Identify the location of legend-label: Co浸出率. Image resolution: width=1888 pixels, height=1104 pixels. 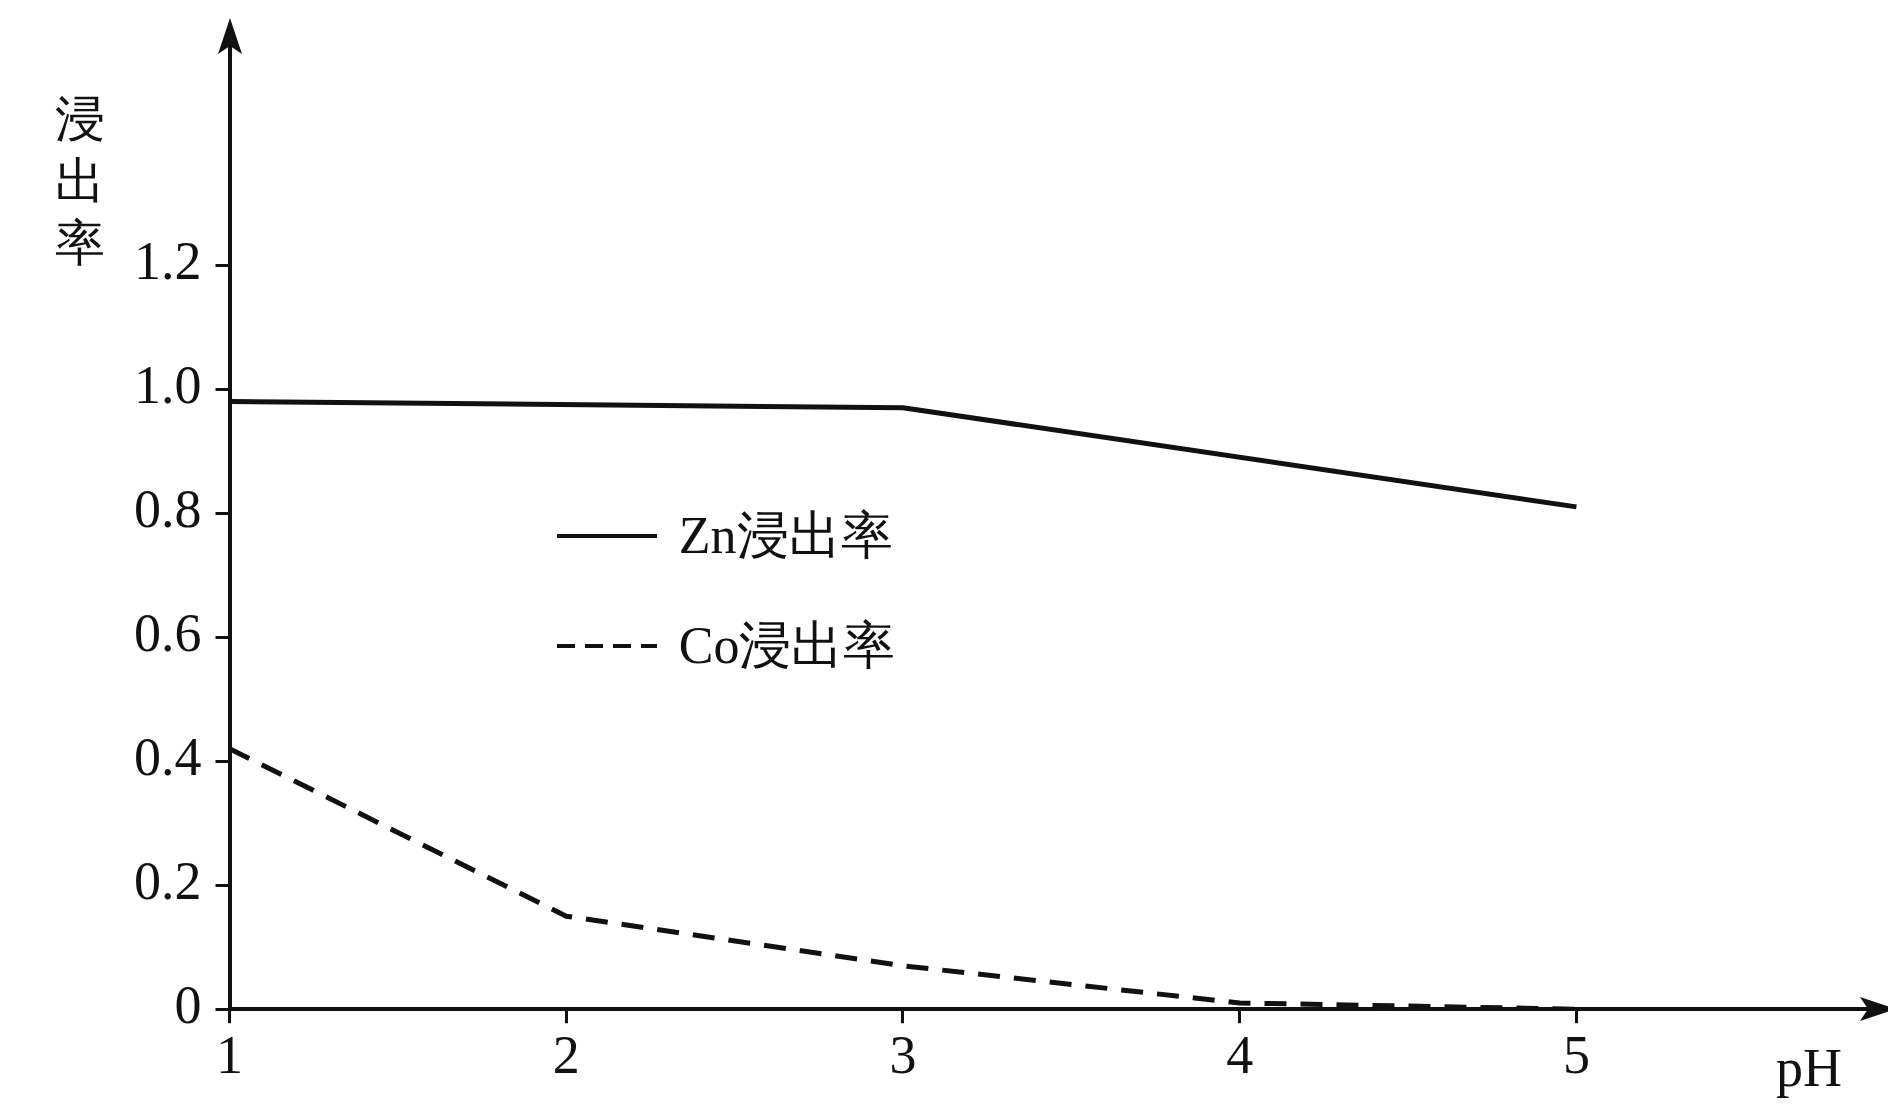
(787, 645).